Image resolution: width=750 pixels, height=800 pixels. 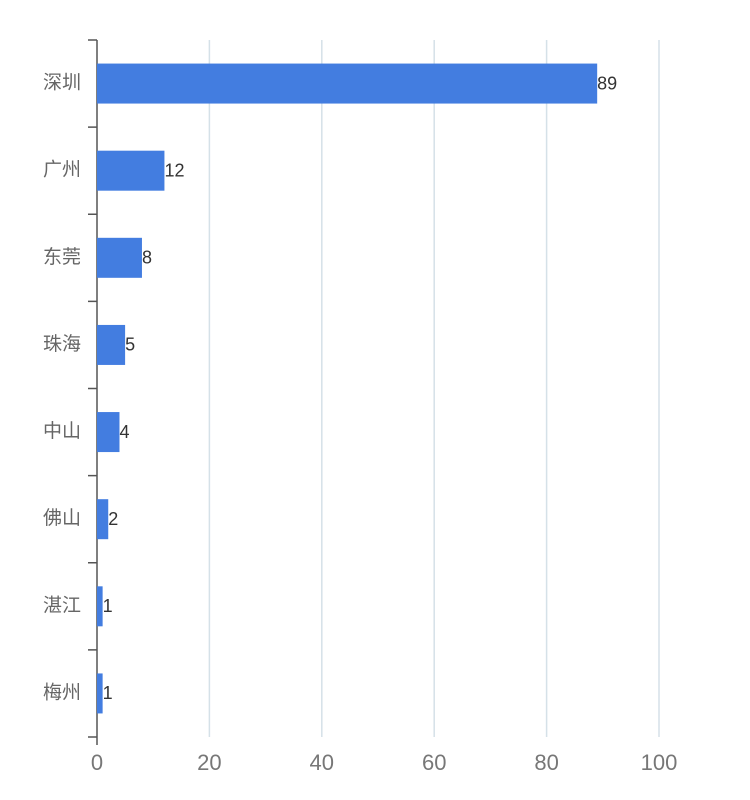 What do you see at coordinates (62, 518) in the screenshot?
I see `y-tick-label: 佛山` at bounding box center [62, 518].